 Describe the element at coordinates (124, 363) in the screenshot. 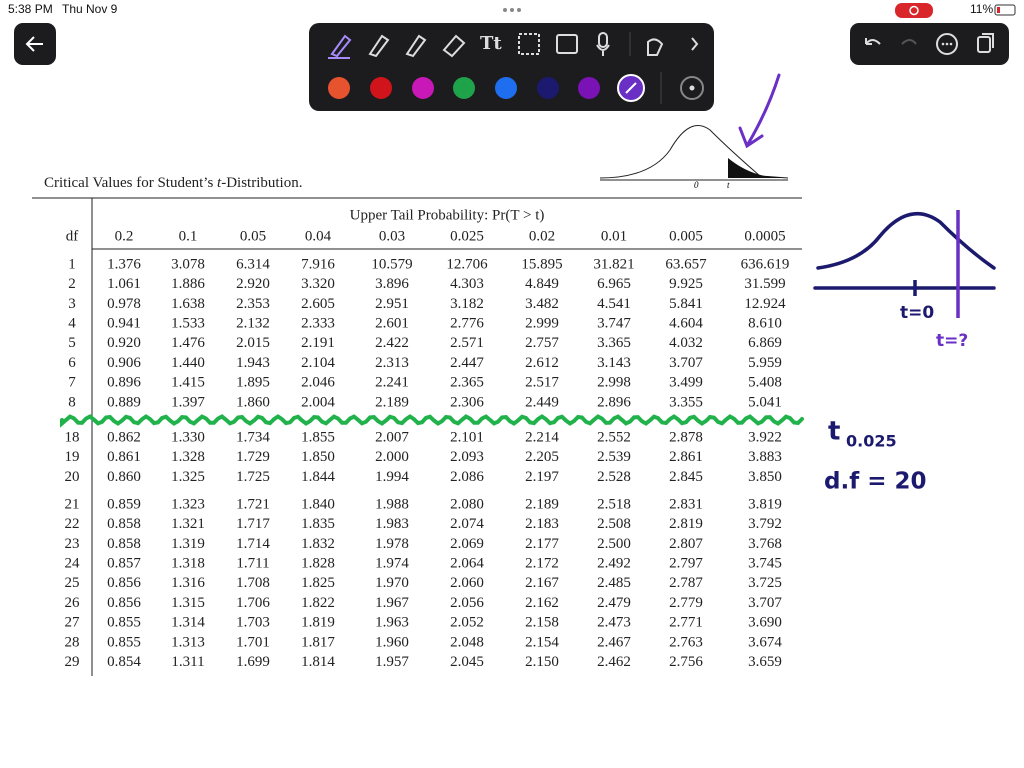

I see `value-cell: 0.906` at that location.